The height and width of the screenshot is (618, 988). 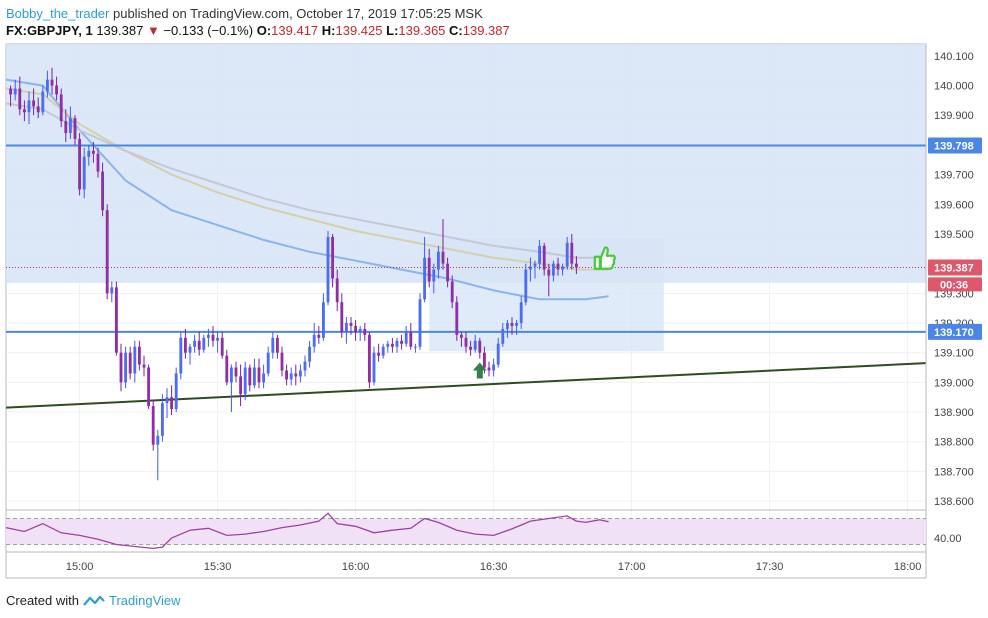 What do you see at coordinates (632, 567) in the screenshot?
I see `x-tick-label: 17:00` at bounding box center [632, 567].